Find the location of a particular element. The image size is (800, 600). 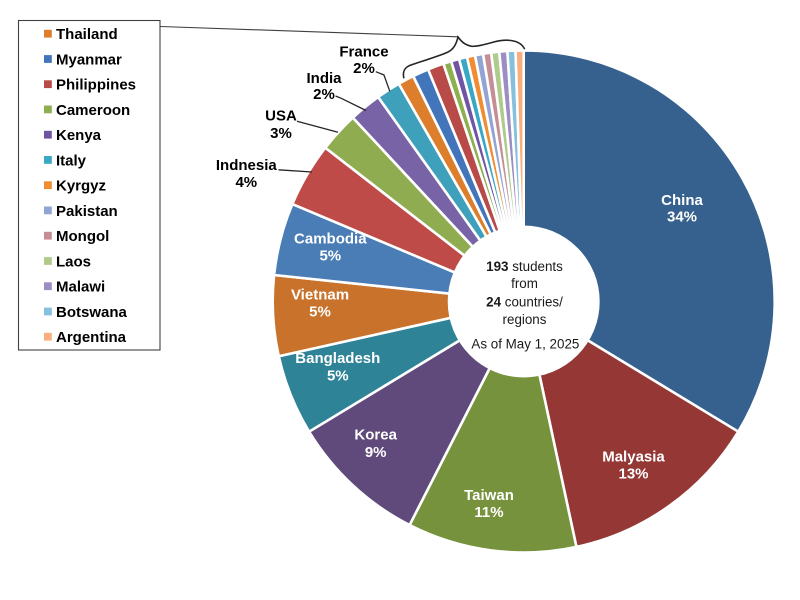

svg-text: Malyasia is located at coordinates (633, 457).